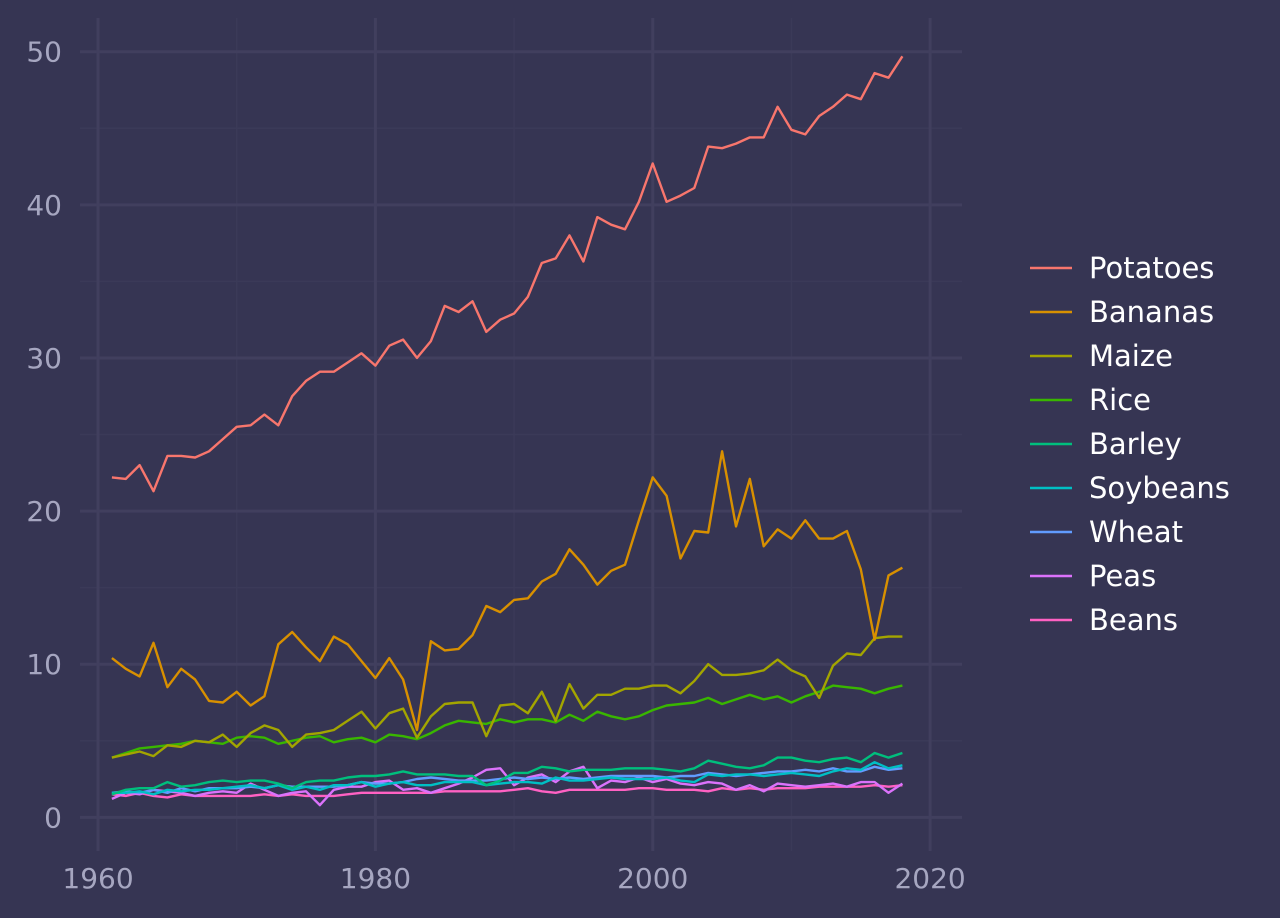  What do you see at coordinates (513, 878) in the screenshot?
I see `x-axis-tick-labels: 1960 1980 2000 2020` at bounding box center [513, 878].